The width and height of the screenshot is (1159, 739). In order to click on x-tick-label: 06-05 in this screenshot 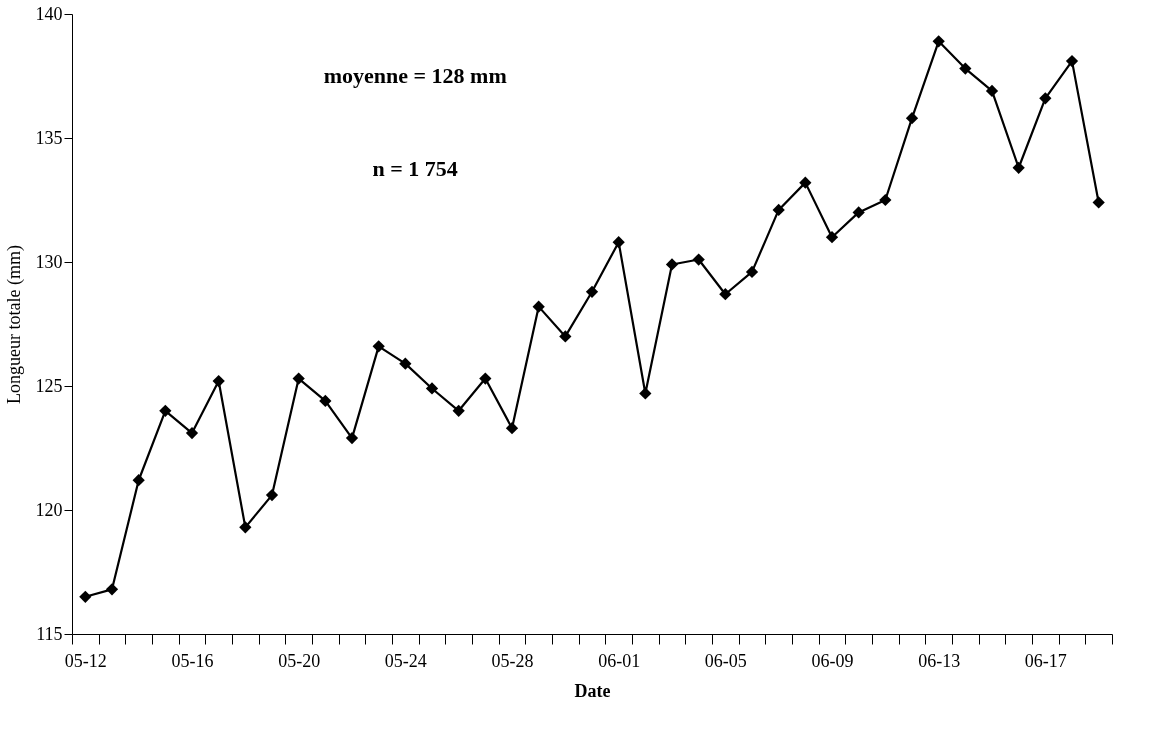, I will do `click(725, 660)`.